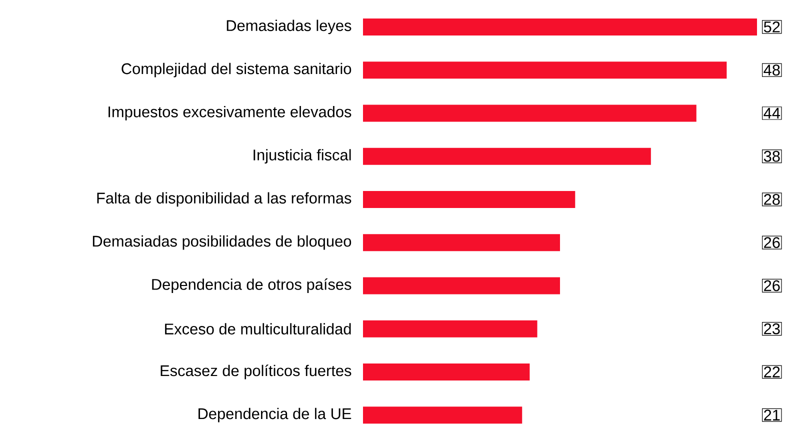  I want to click on data-label: 28, so click(772, 199).